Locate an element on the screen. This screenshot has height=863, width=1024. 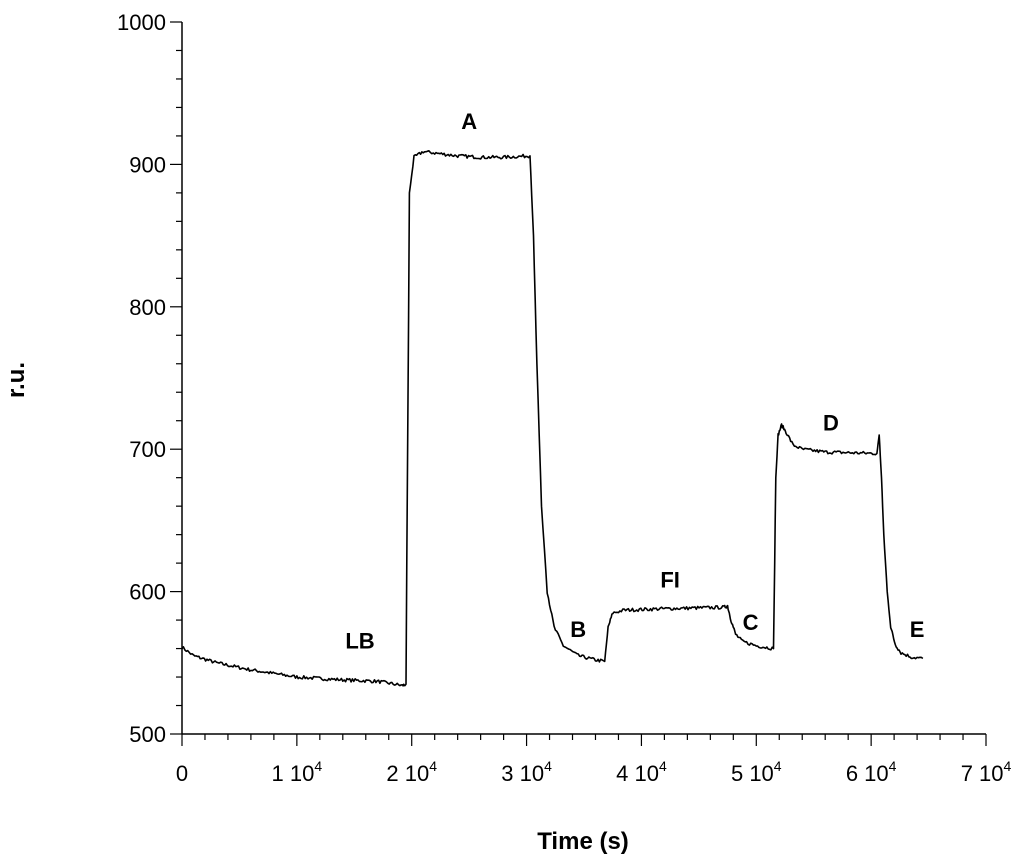
annotation-label: A is located at coordinates (469, 121).